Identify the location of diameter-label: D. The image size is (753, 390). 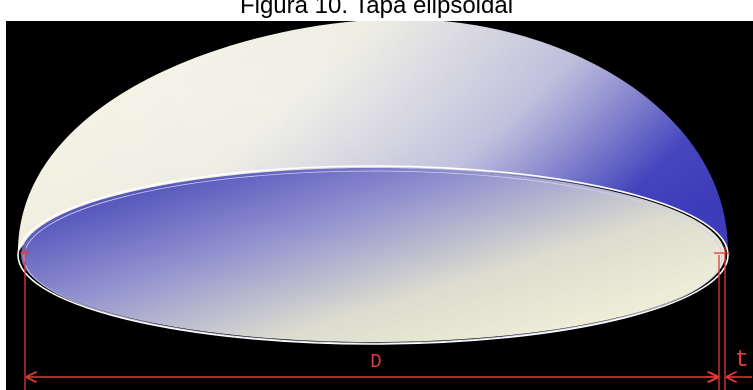
(375, 362).